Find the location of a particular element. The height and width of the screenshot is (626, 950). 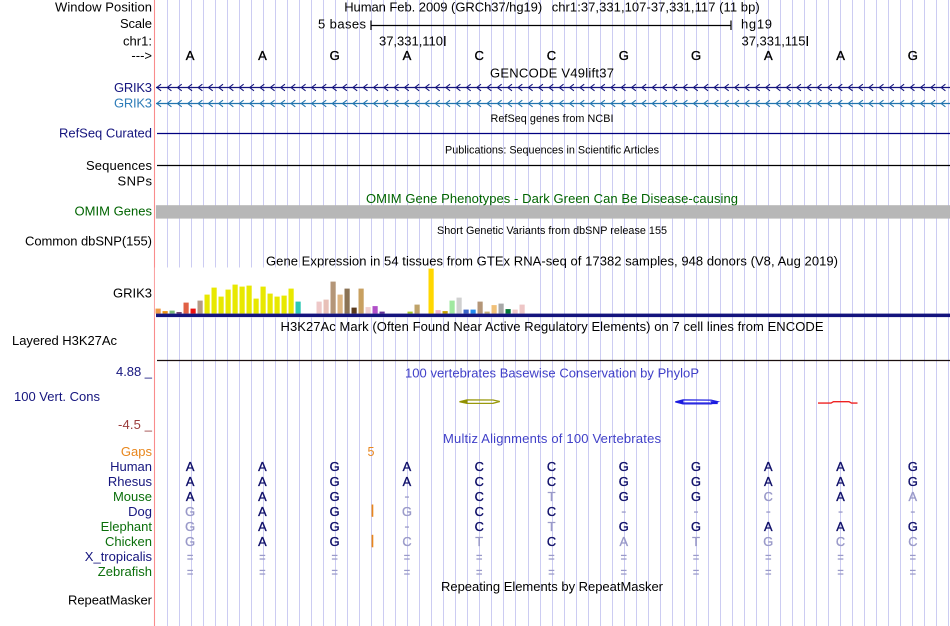

svg-text: Chicken is located at coordinates (128, 541).